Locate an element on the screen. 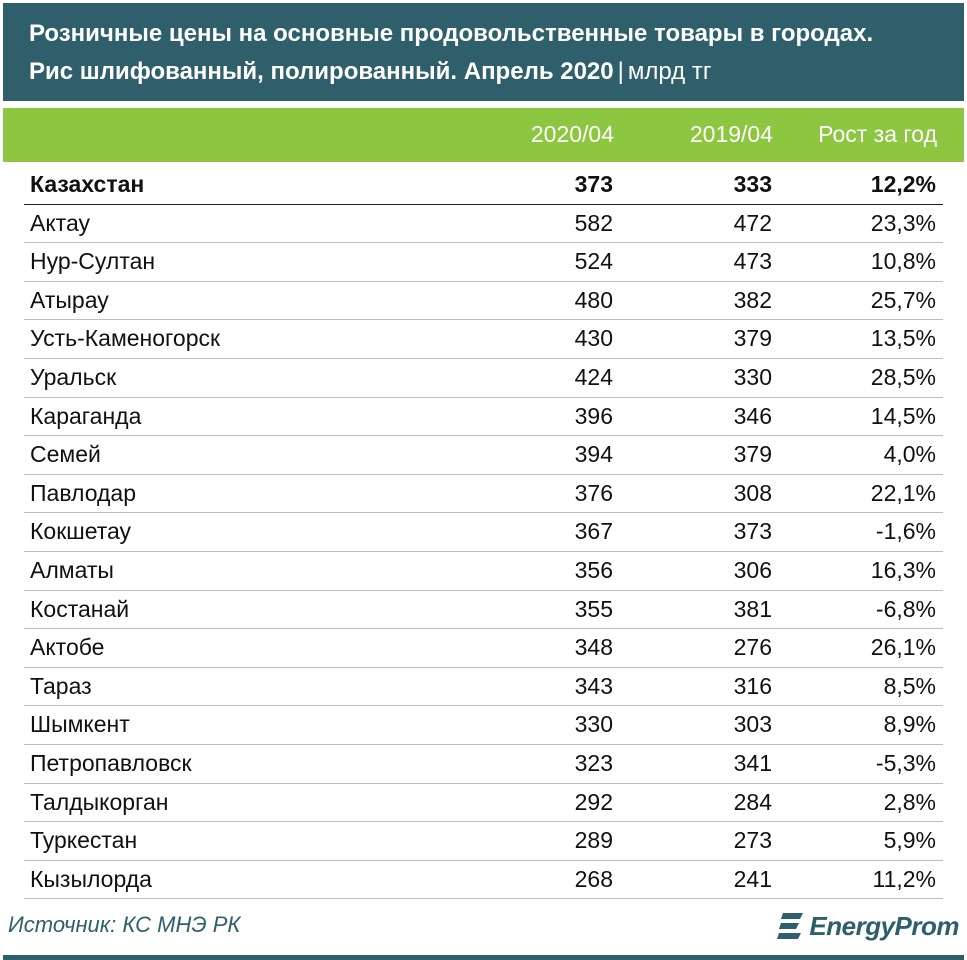  value-2019: 473 is located at coordinates (752, 261).